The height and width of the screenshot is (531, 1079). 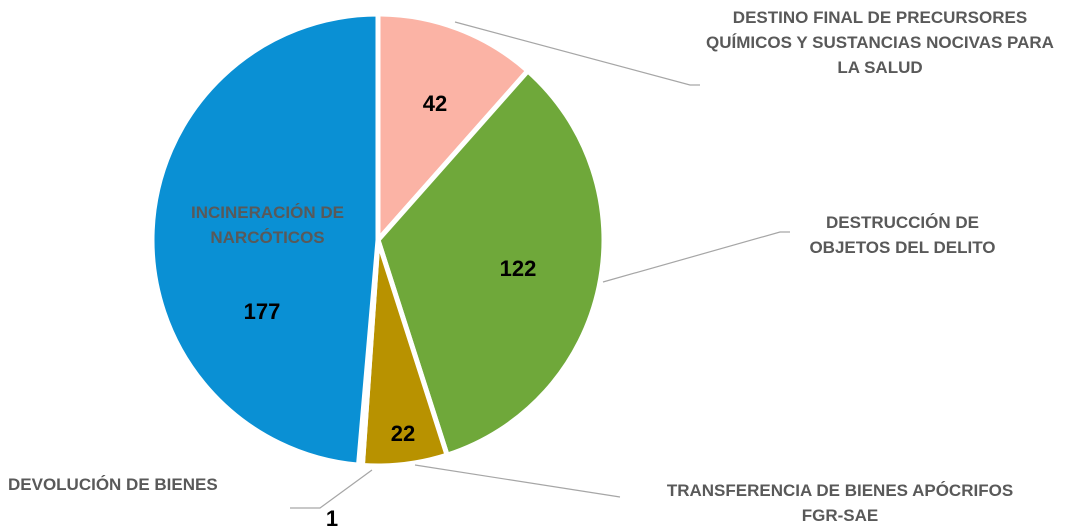 What do you see at coordinates (332, 518) in the screenshot?
I see `value-label: 1` at bounding box center [332, 518].